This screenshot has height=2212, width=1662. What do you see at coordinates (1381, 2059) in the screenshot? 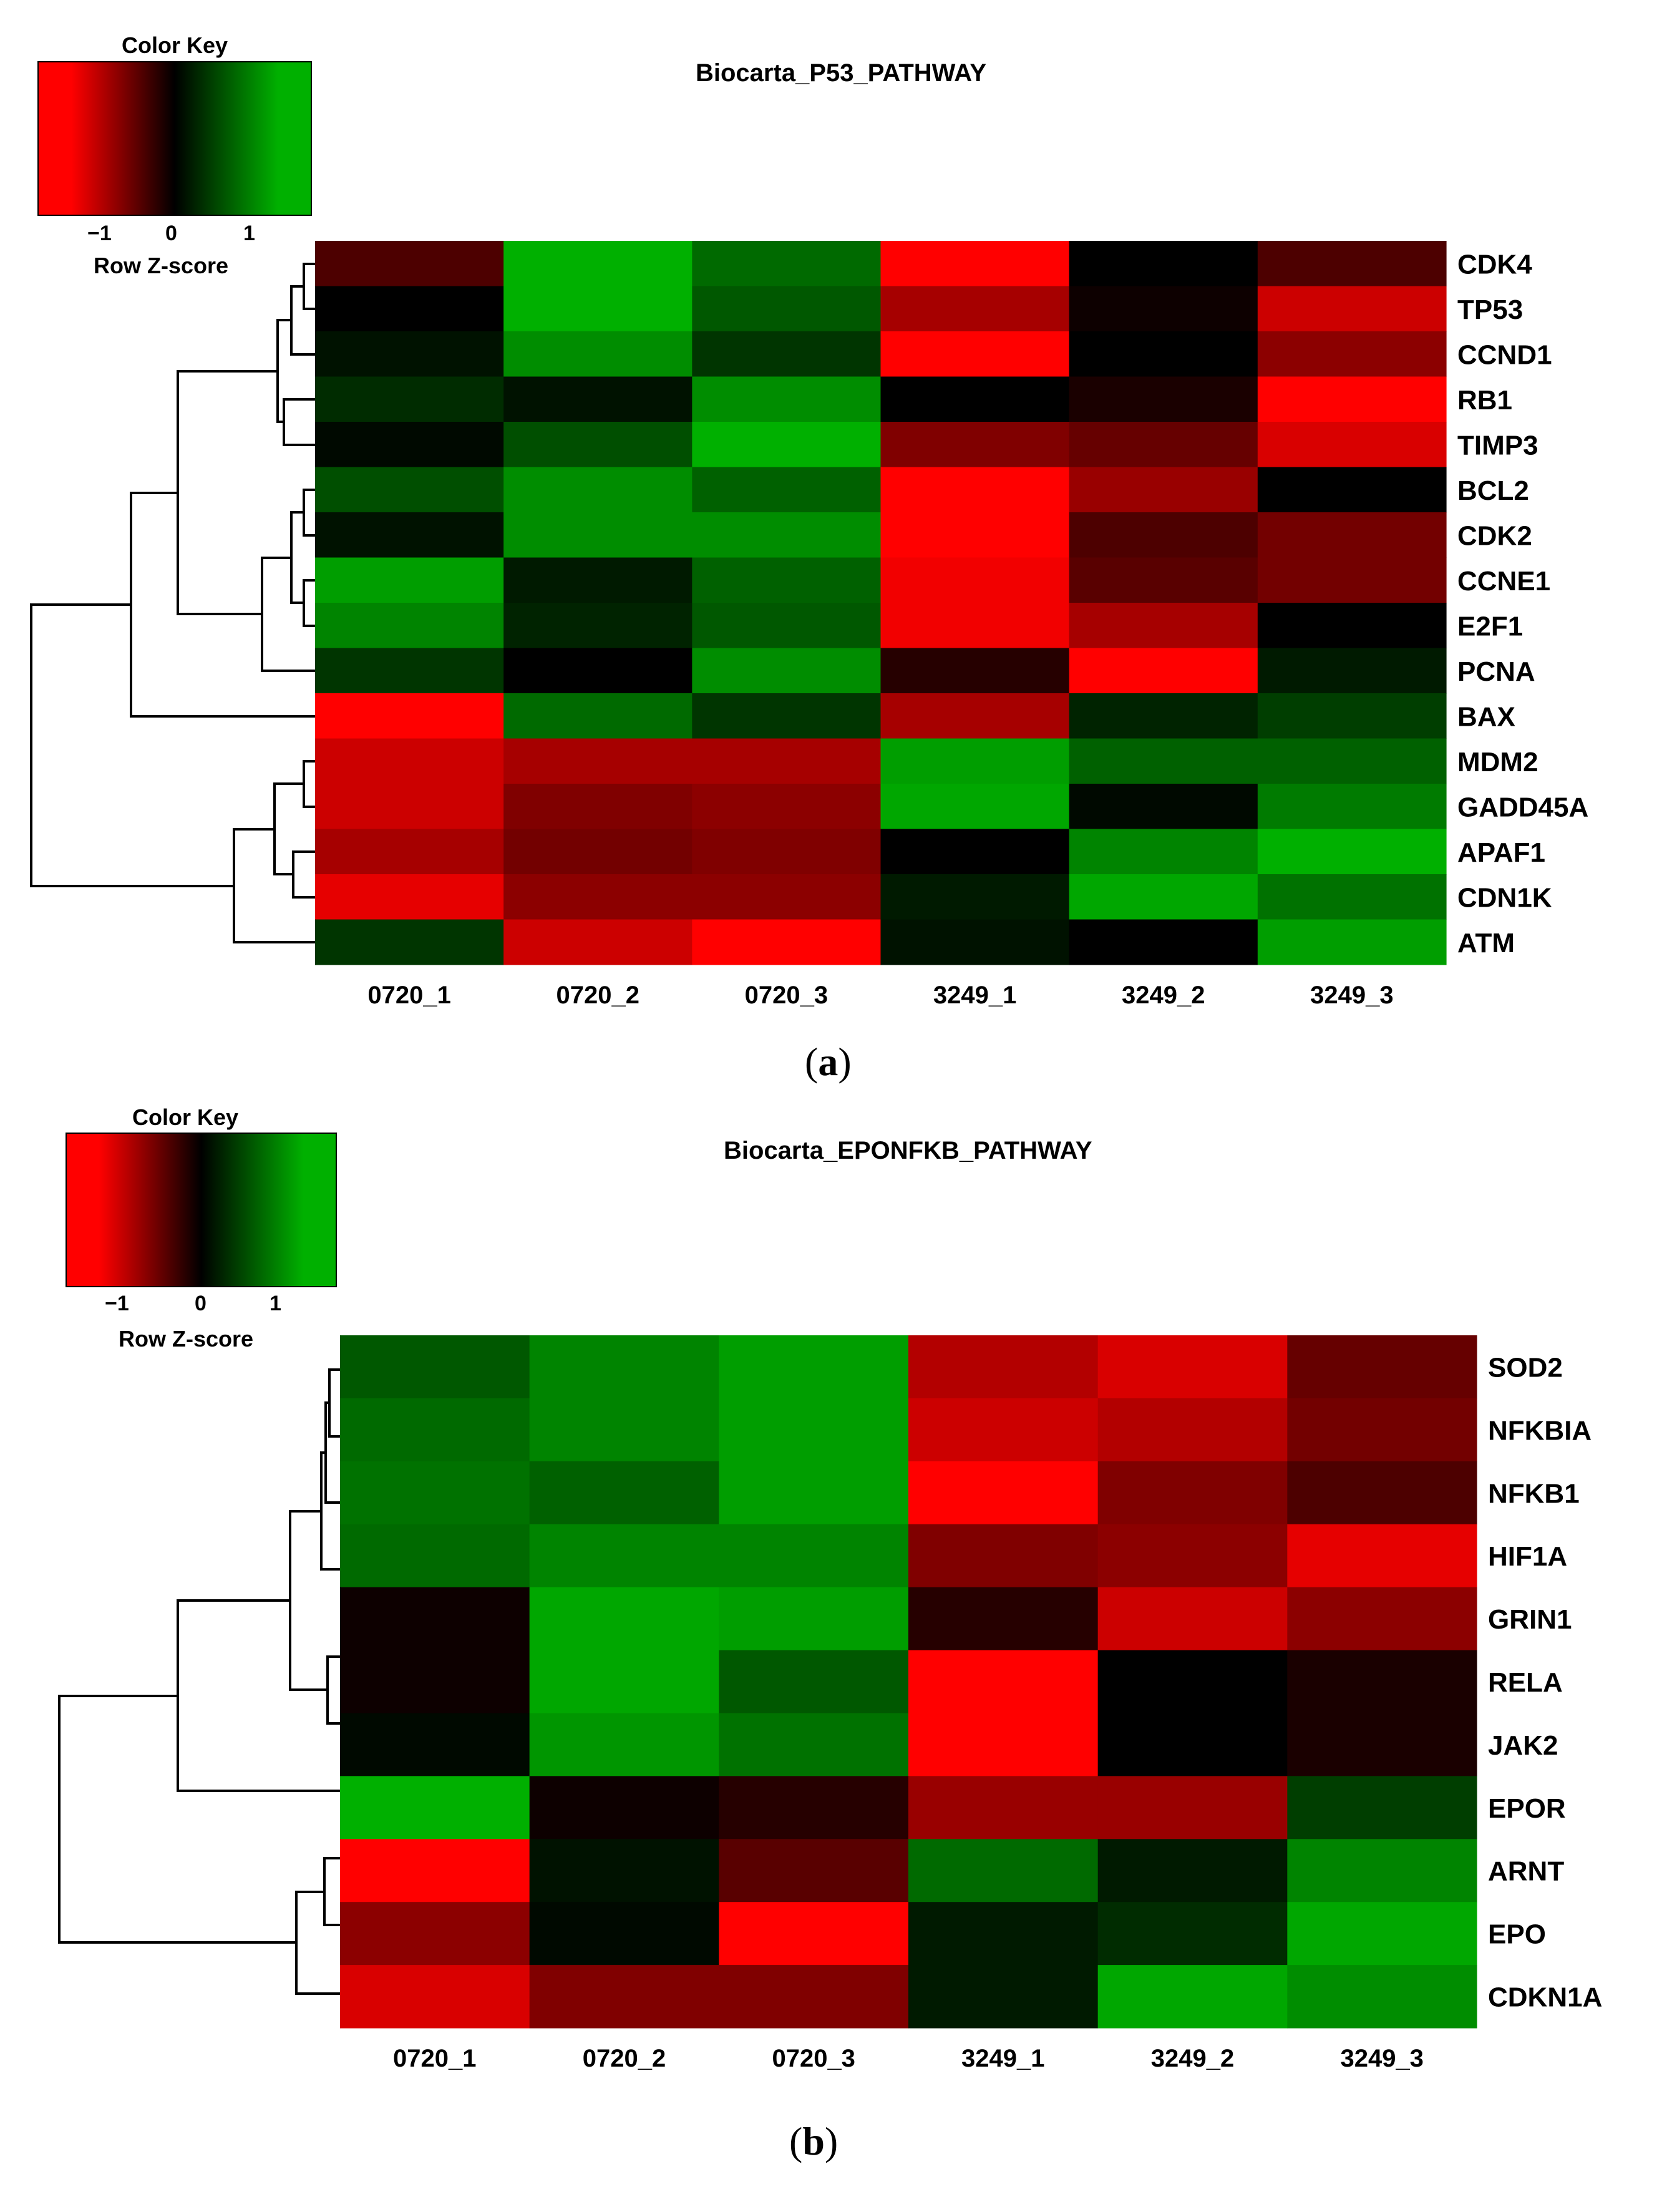
I see `column-label: 3249_3` at bounding box center [1381, 2059].